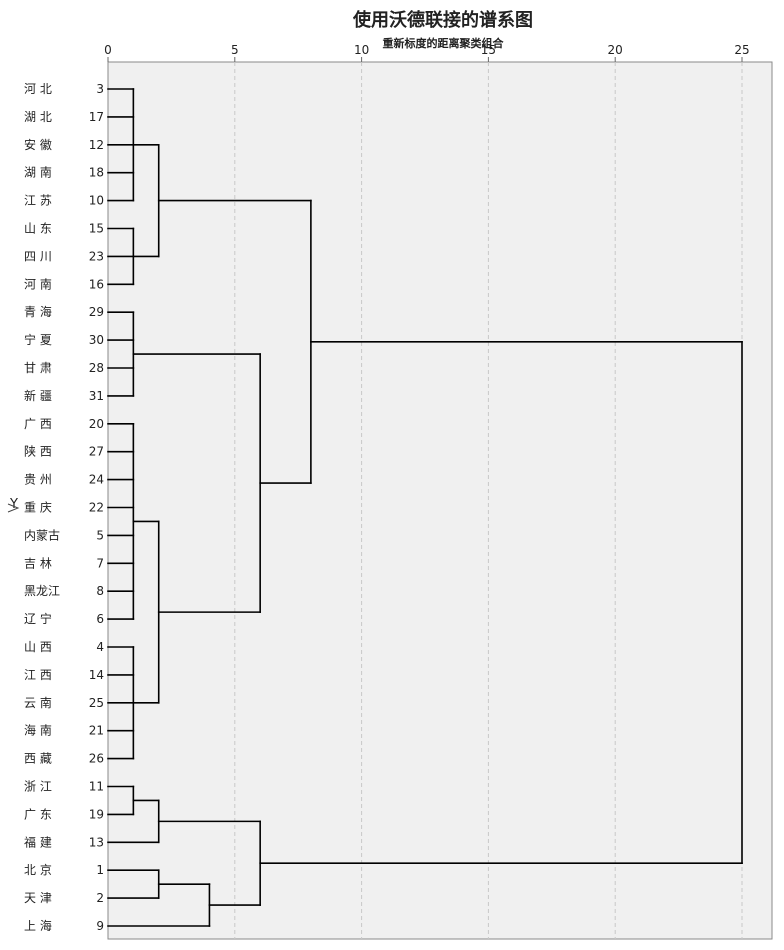 This screenshot has height=950, width=784. What do you see at coordinates (38, 841) in the screenshot?
I see `leaf-name: 福 建` at bounding box center [38, 841].